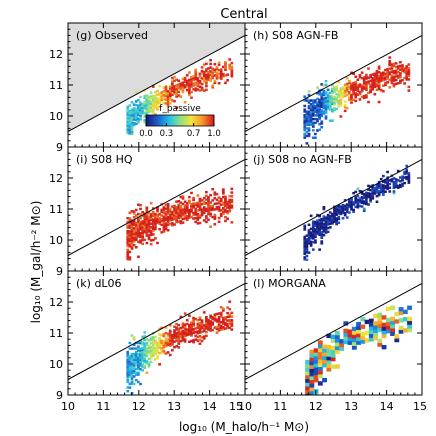 The height and width of the screenshot is (436, 436). I want to click on y-tick-label: 11, so click(56, 209).